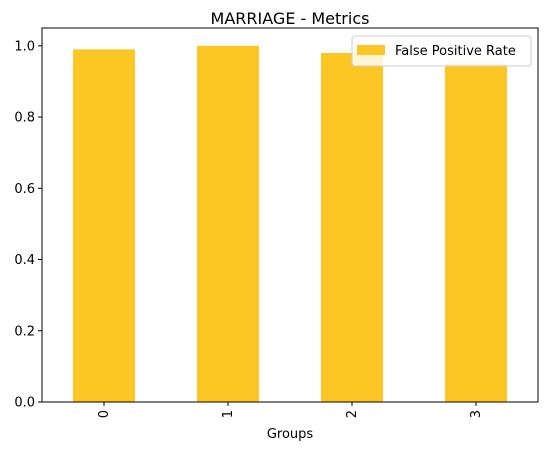  I want to click on x-tick-label-2: 2, so click(352, 414).